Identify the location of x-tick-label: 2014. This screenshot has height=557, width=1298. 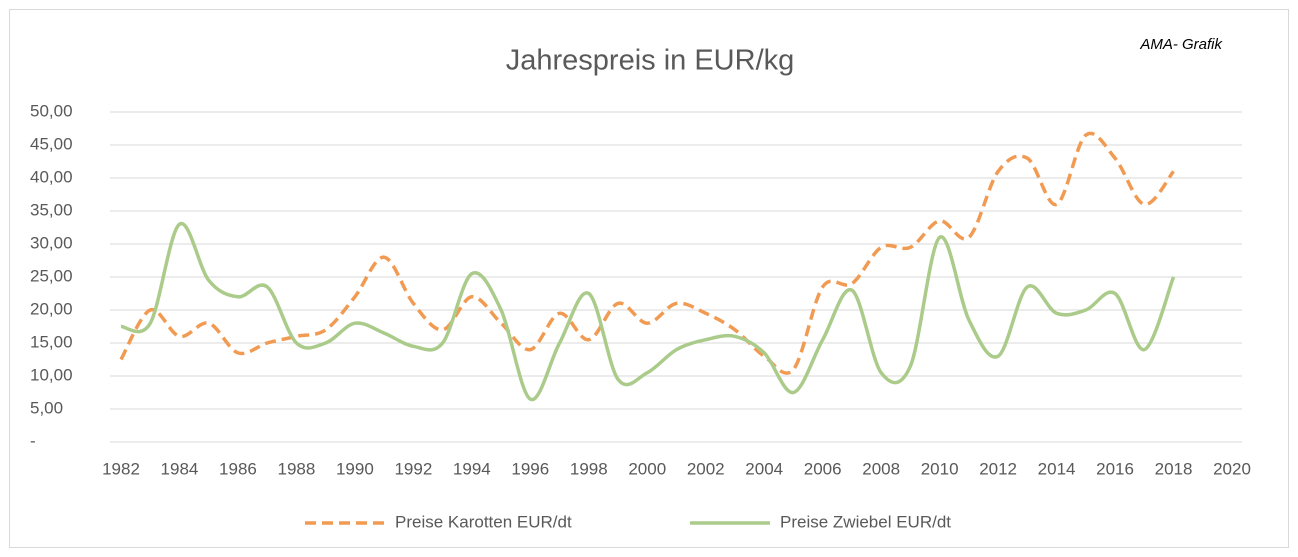
(1057, 468).